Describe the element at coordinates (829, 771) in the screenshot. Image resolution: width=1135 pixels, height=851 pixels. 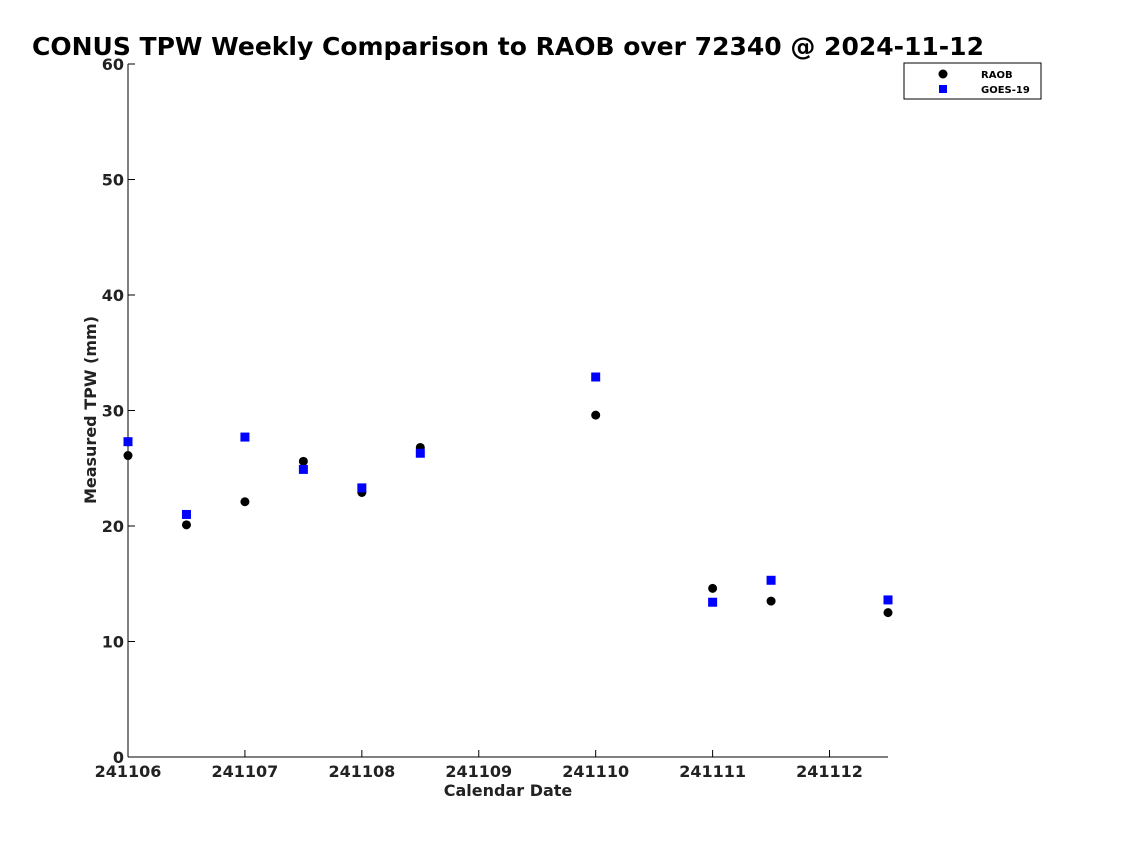
I see `x-tick-label: 241112` at that location.